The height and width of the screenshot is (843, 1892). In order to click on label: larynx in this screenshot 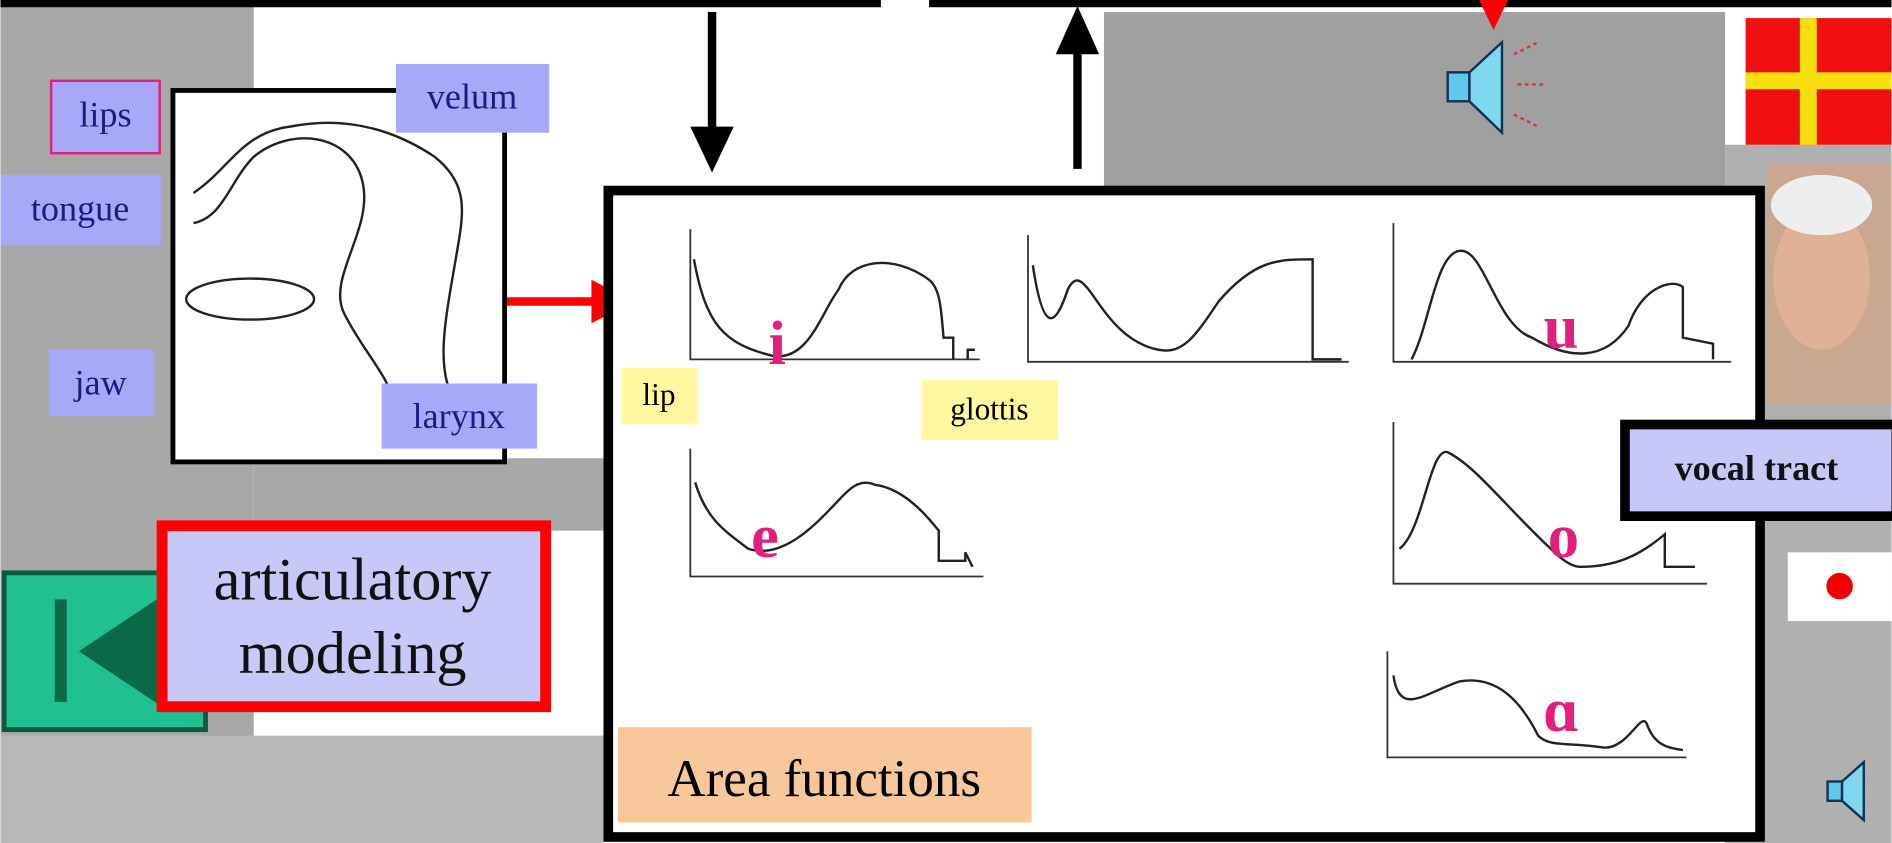, I will do `click(459, 416)`.